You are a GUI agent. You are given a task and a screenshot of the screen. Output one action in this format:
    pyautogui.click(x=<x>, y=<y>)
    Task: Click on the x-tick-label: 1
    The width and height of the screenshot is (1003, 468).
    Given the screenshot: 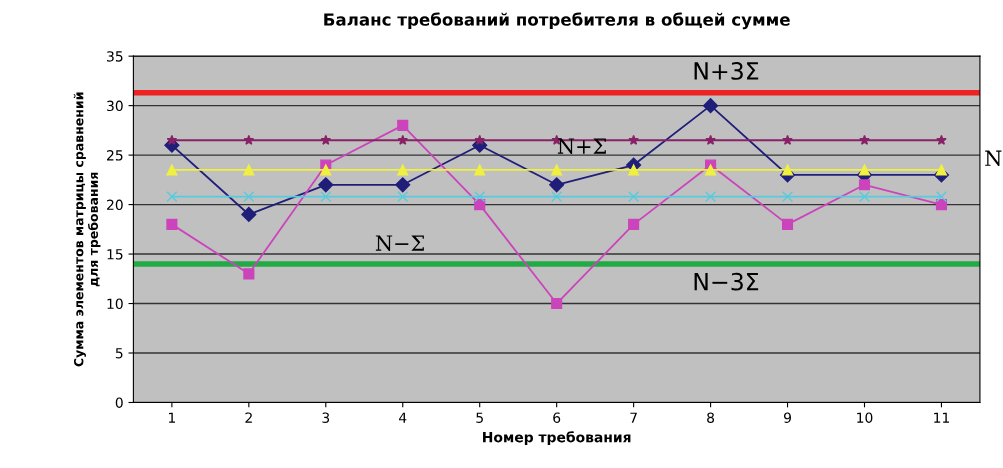 What is the action you would take?
    pyautogui.click(x=172, y=417)
    